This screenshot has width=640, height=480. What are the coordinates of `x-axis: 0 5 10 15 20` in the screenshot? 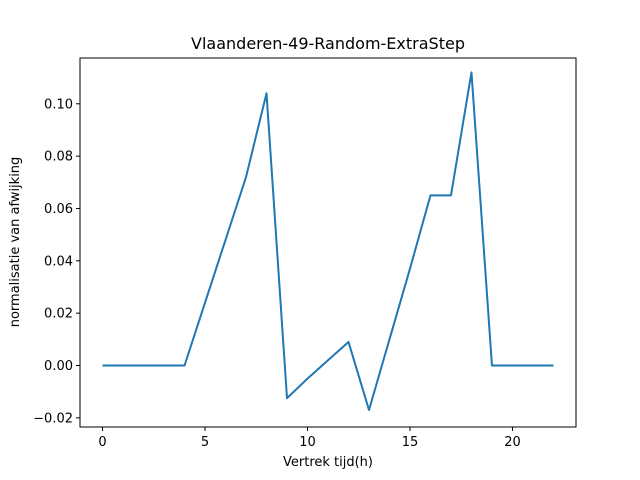 It's located at (309, 438).